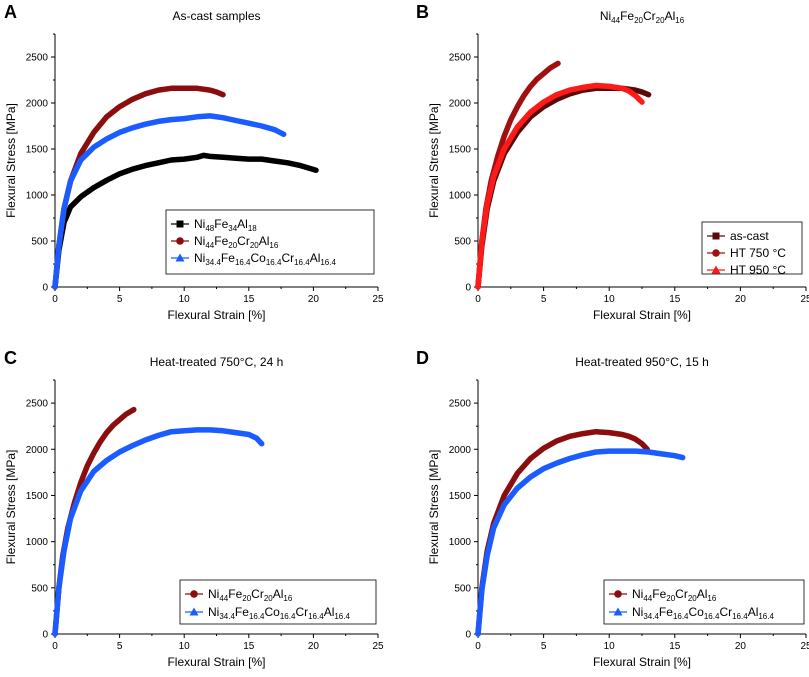  What do you see at coordinates (259, 258) in the screenshot?
I see `text-segment: Co` at bounding box center [259, 258].